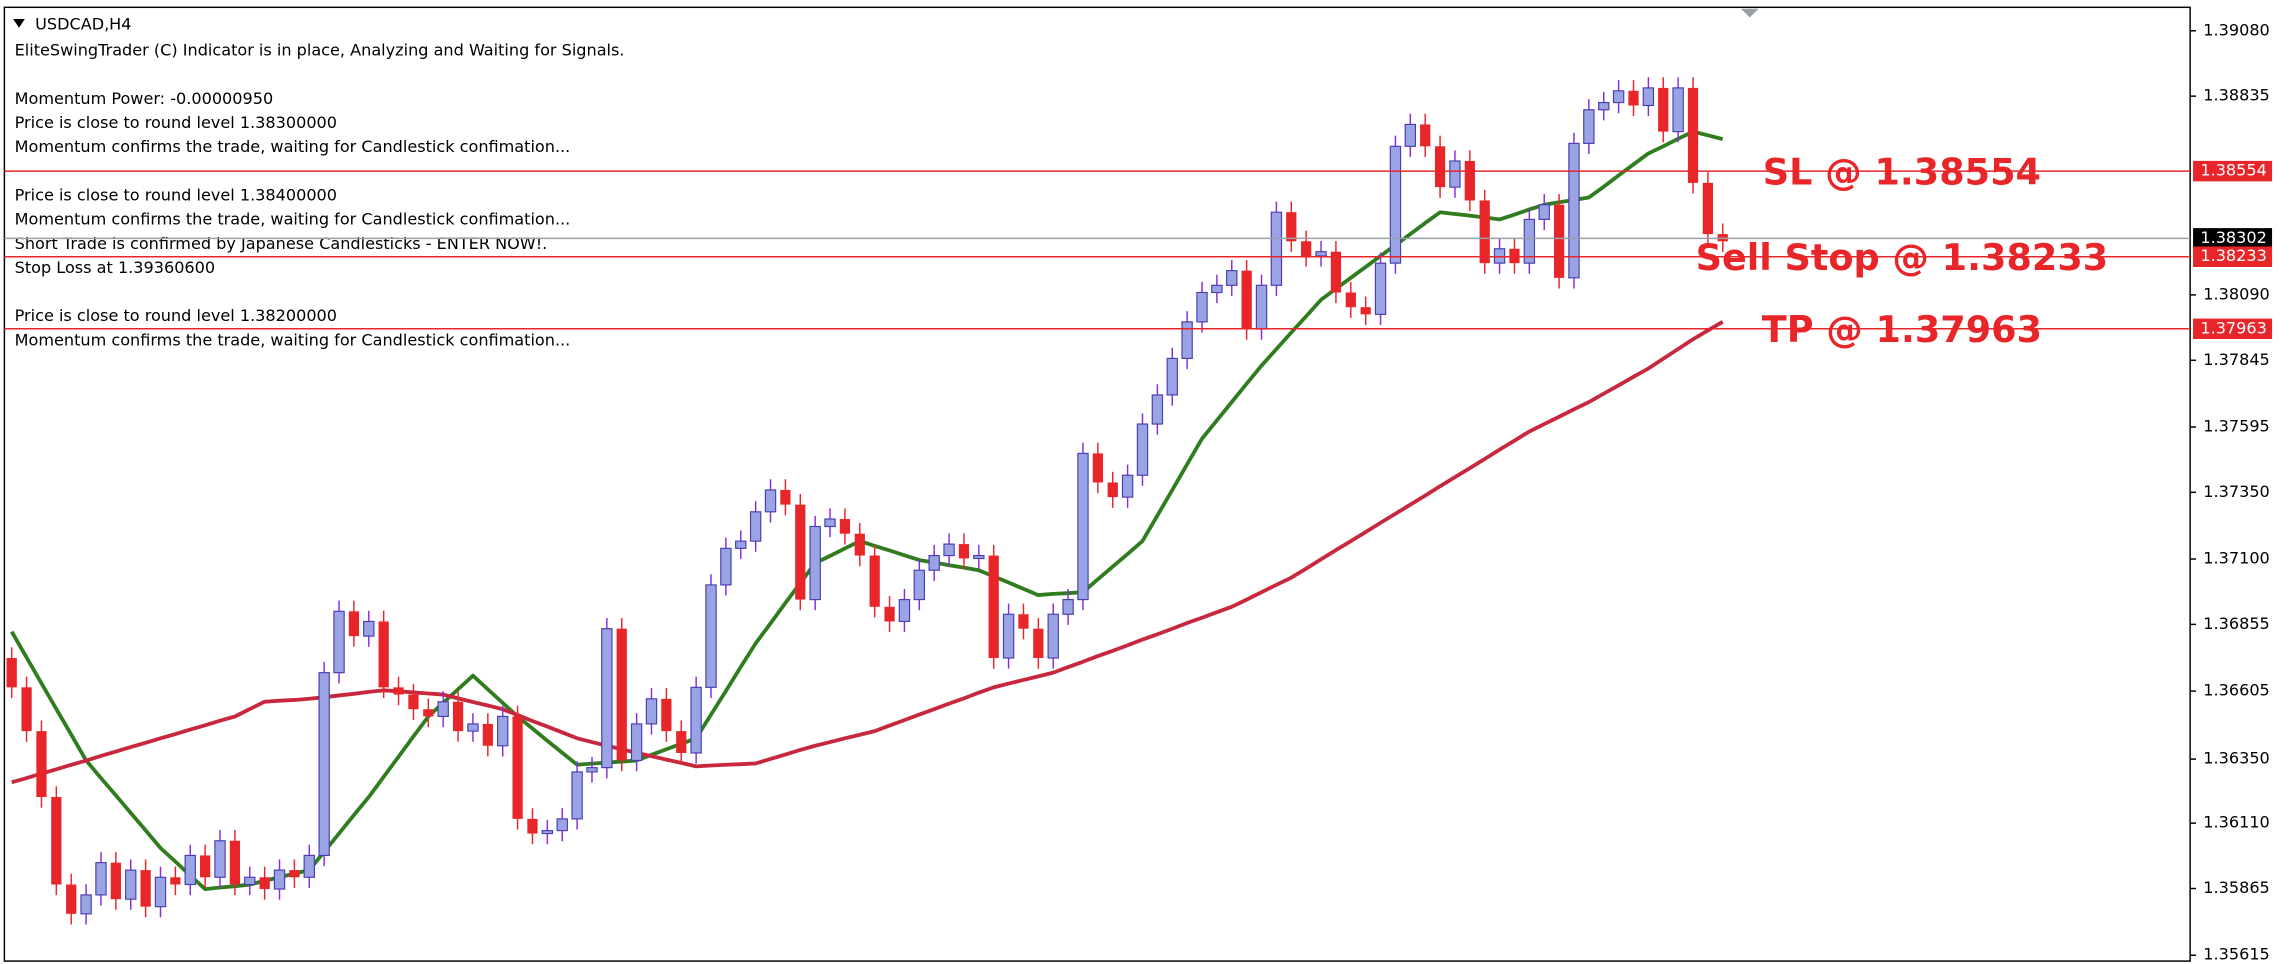 The image size is (2294, 964). I want to click on current-price-box, so click(2233, 238).